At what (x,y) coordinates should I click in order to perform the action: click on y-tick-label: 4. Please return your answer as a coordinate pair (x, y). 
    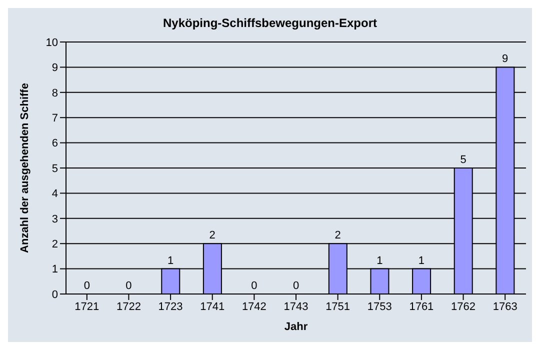
    Looking at the image, I should click on (55, 194).